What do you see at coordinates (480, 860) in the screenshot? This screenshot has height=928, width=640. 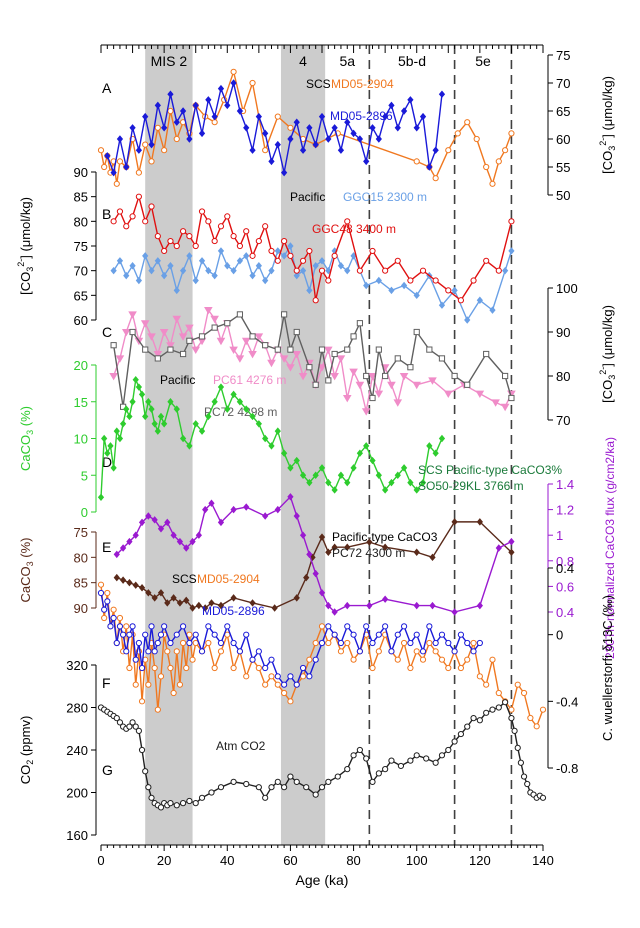 I see `x-tick-label-6: 120` at bounding box center [480, 860].